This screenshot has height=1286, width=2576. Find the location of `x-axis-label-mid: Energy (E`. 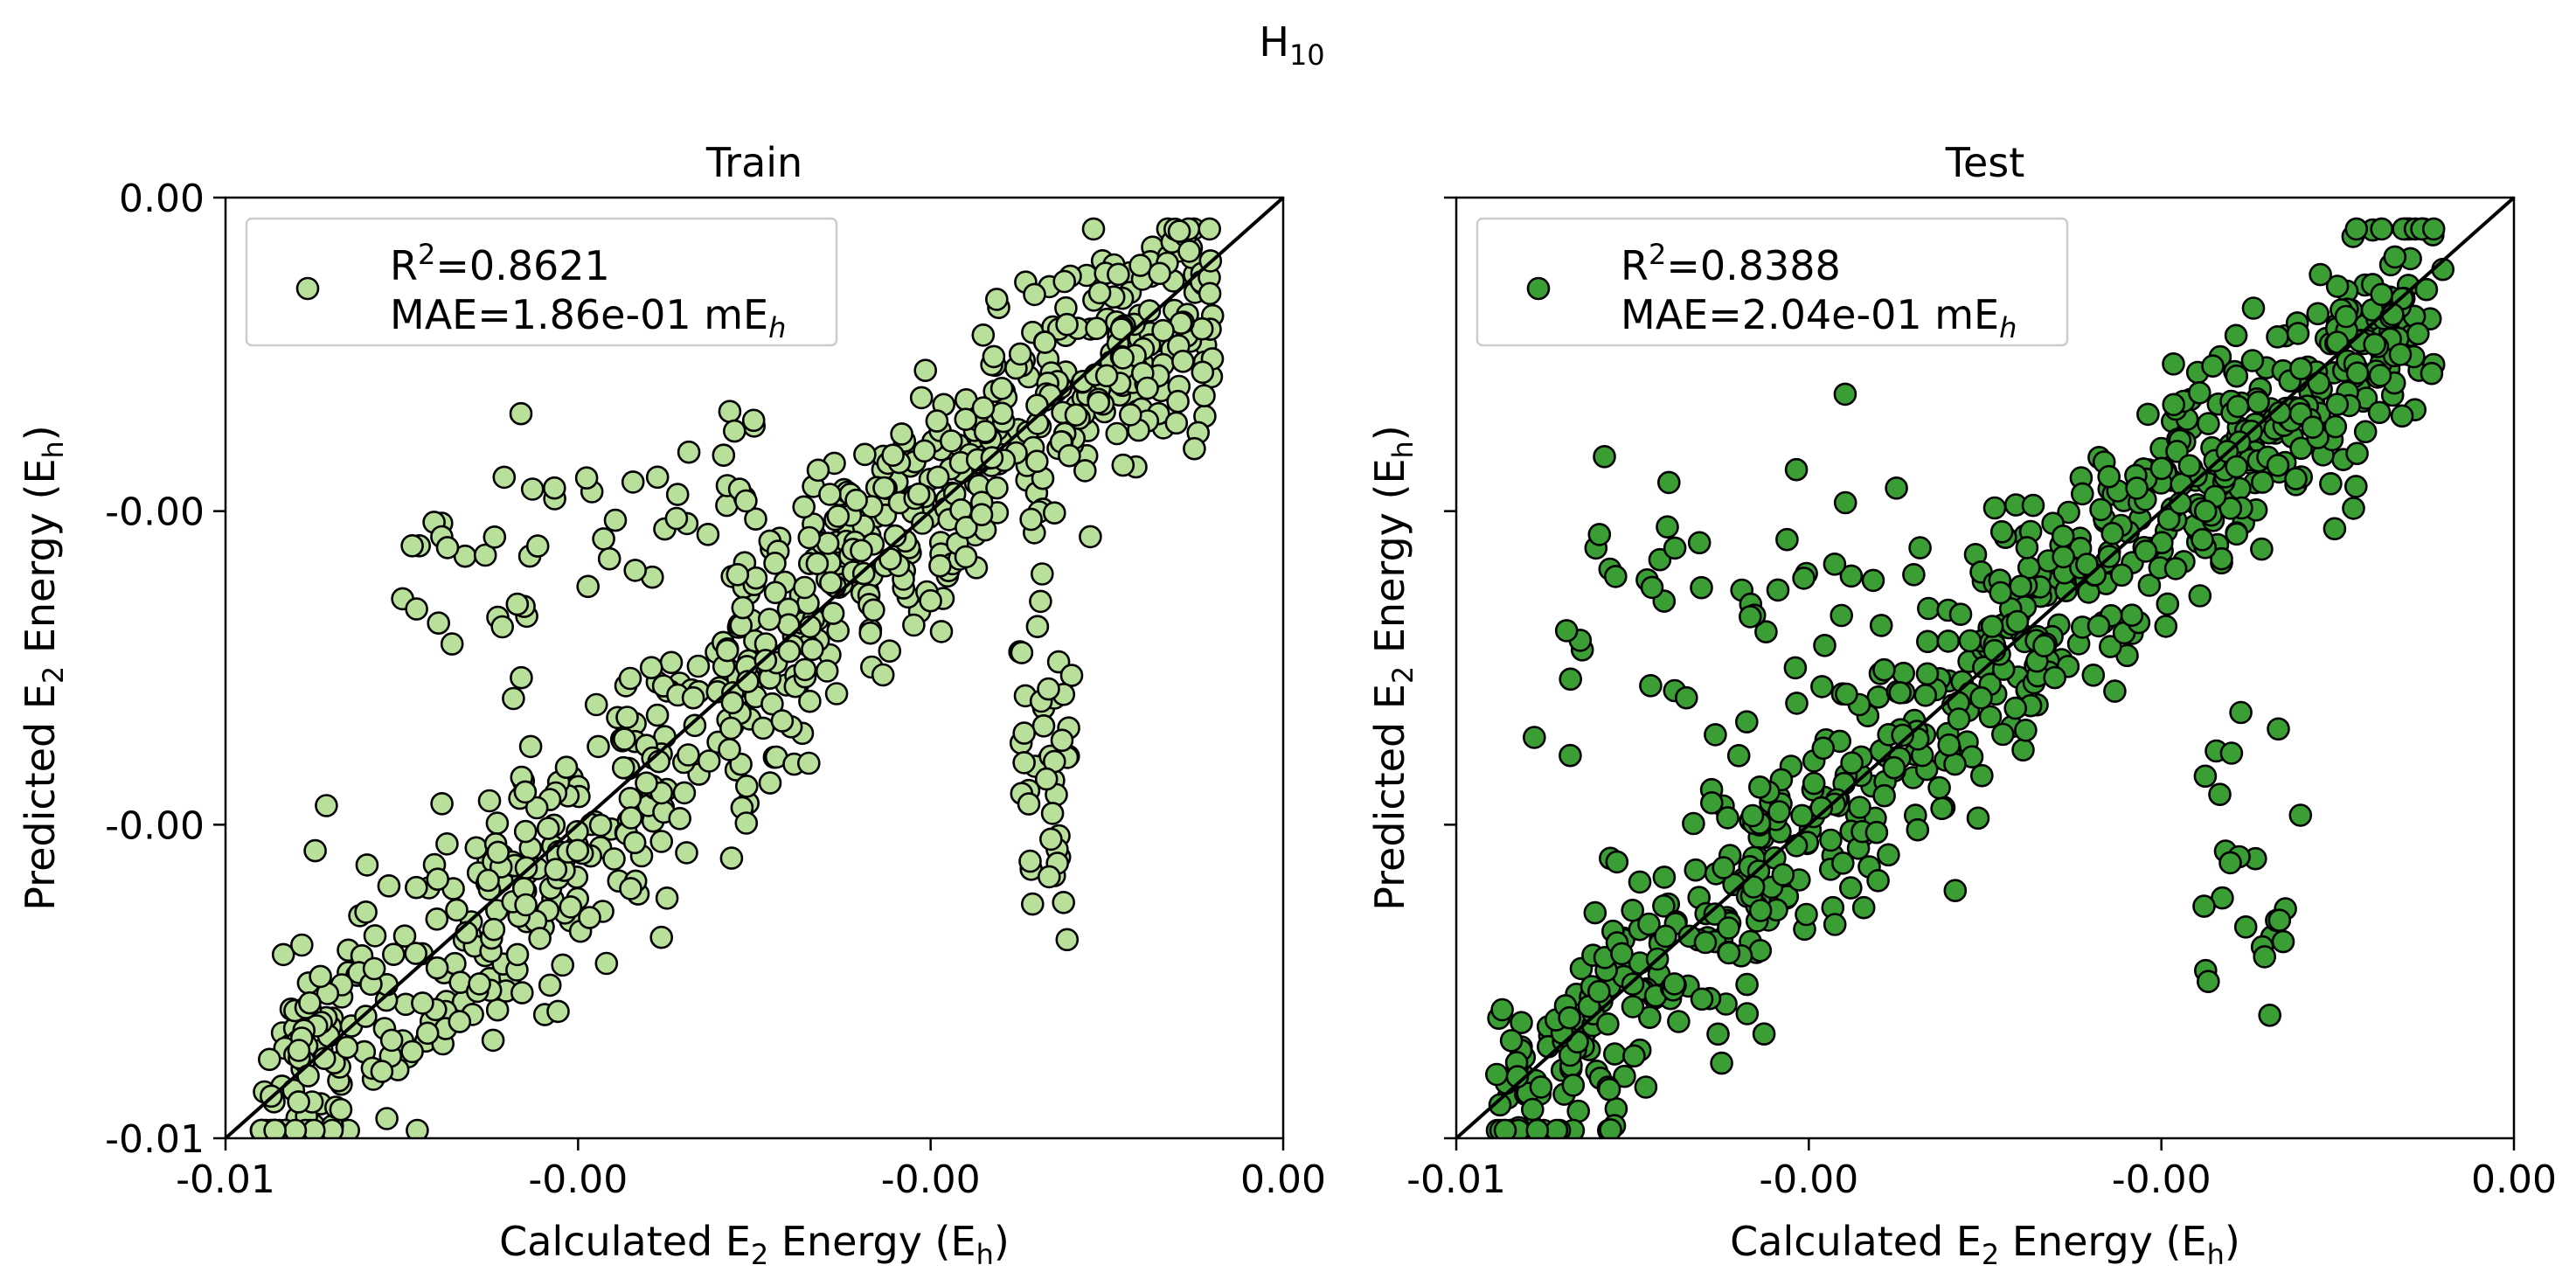

x-axis-label-mid: Energy (E is located at coordinates (872, 1241).